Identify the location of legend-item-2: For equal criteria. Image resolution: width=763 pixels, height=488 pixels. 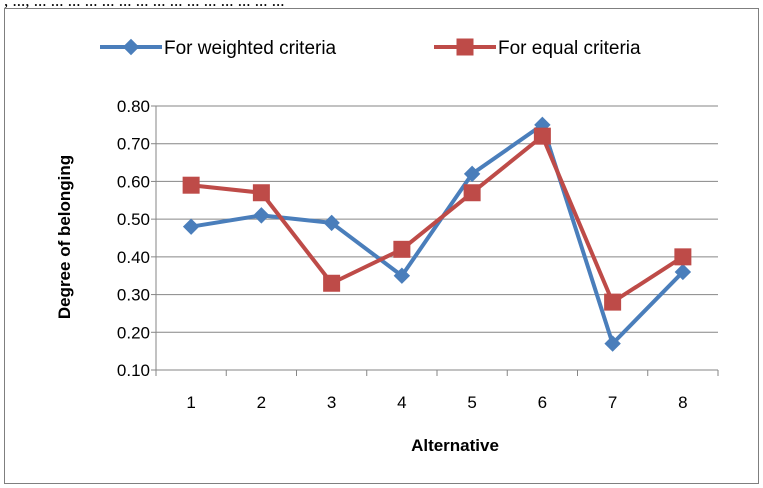
(537, 48).